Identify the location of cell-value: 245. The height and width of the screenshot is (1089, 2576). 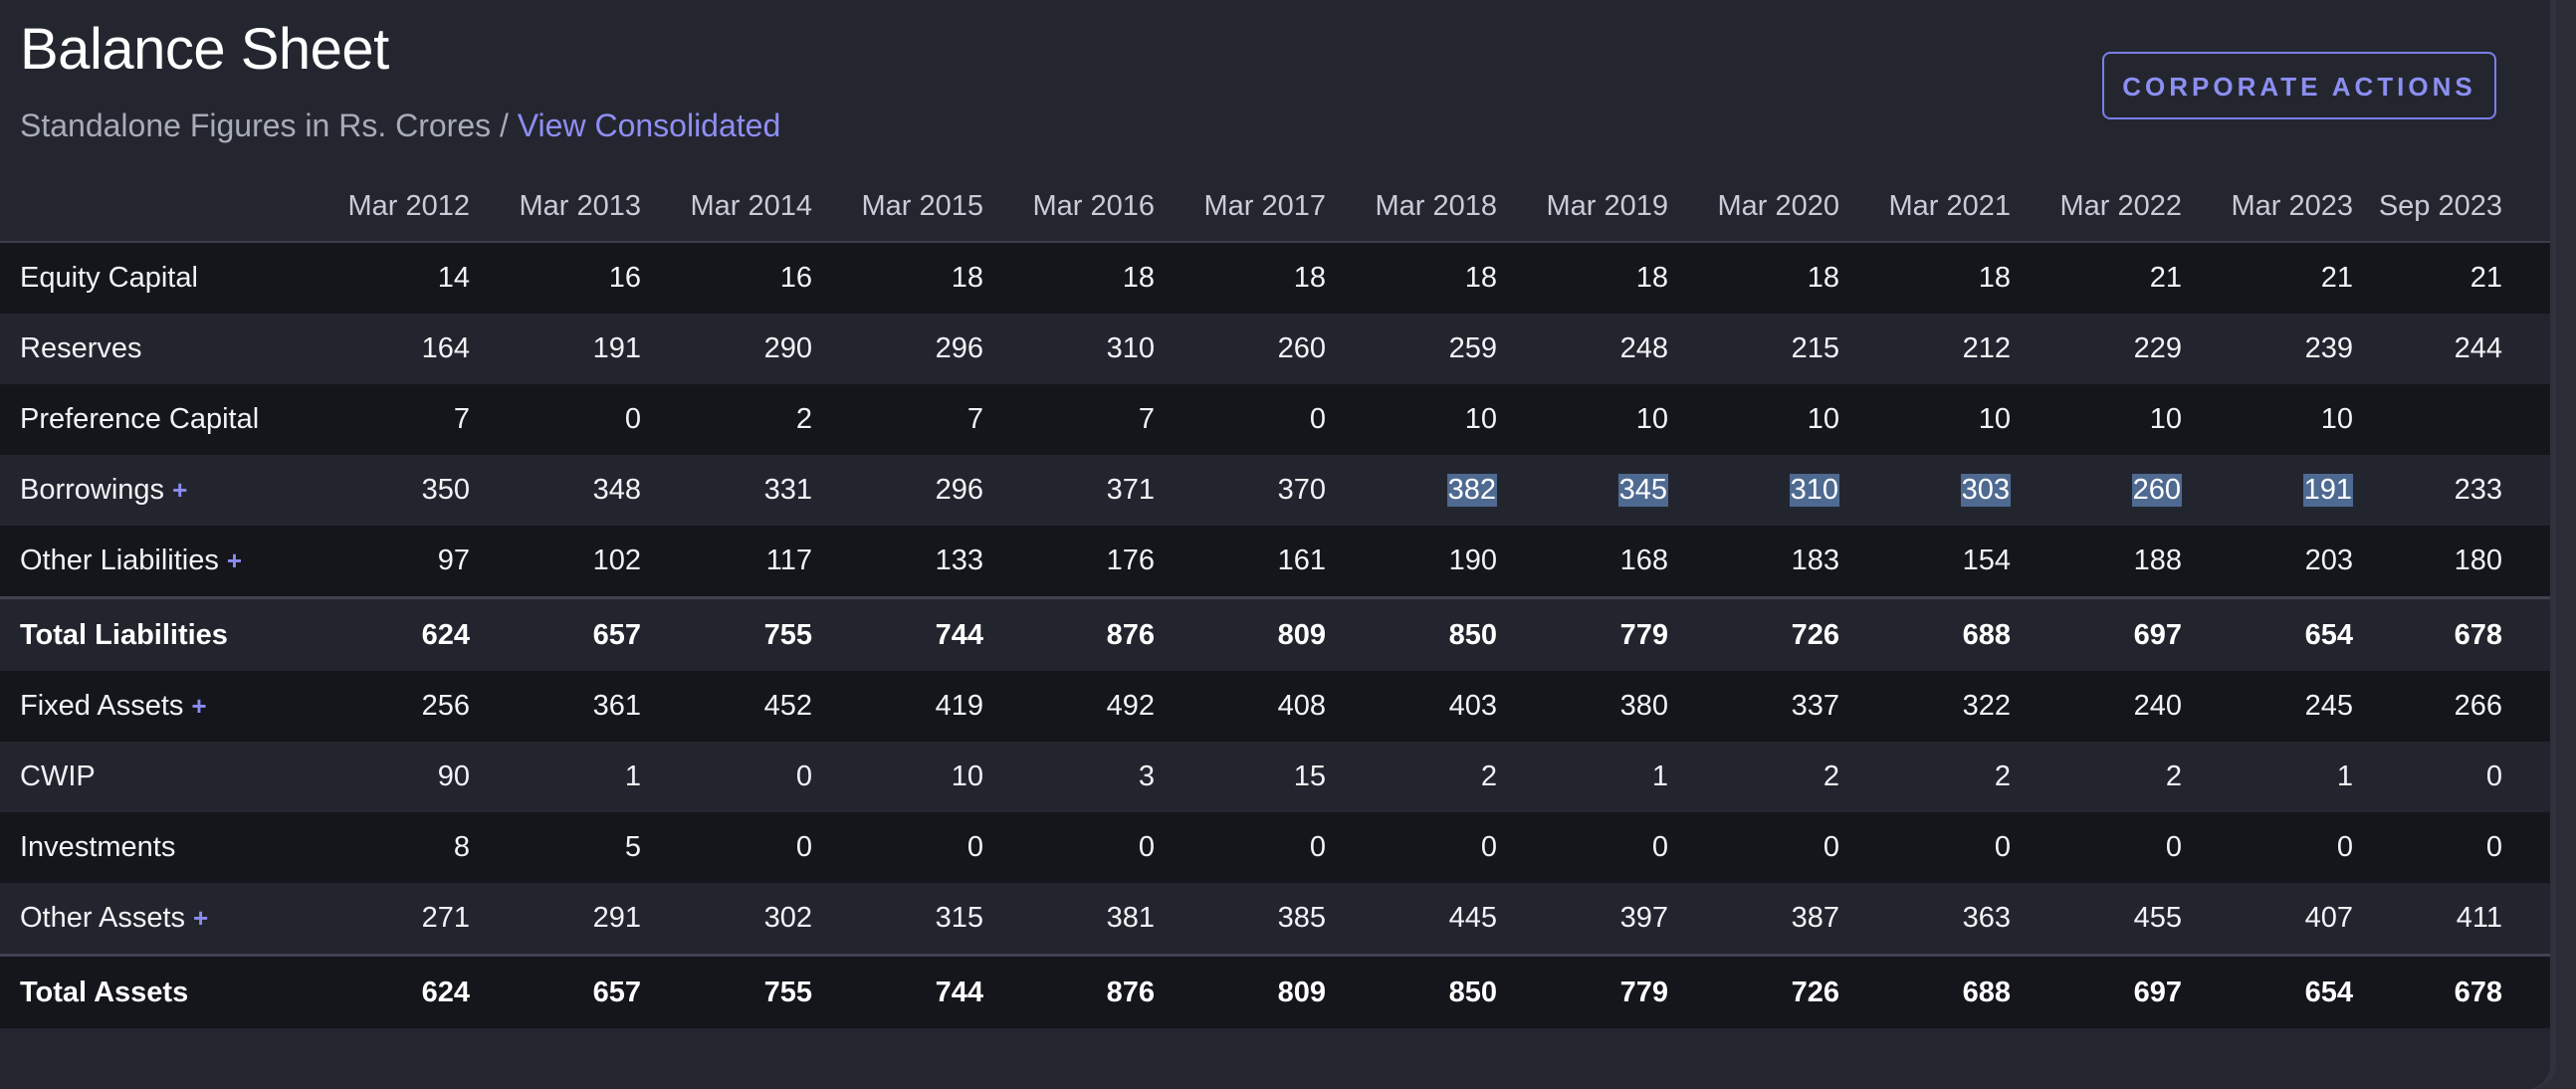
(2328, 706).